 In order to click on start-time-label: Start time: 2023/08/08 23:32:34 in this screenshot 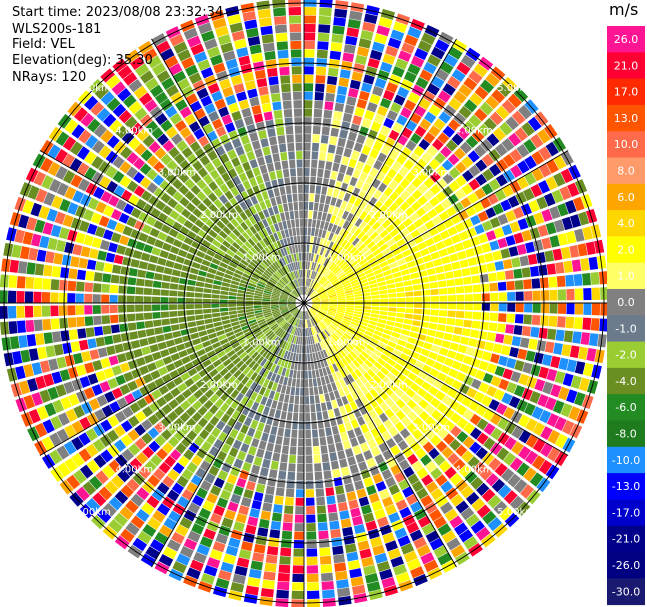, I will do `click(118, 12)`.